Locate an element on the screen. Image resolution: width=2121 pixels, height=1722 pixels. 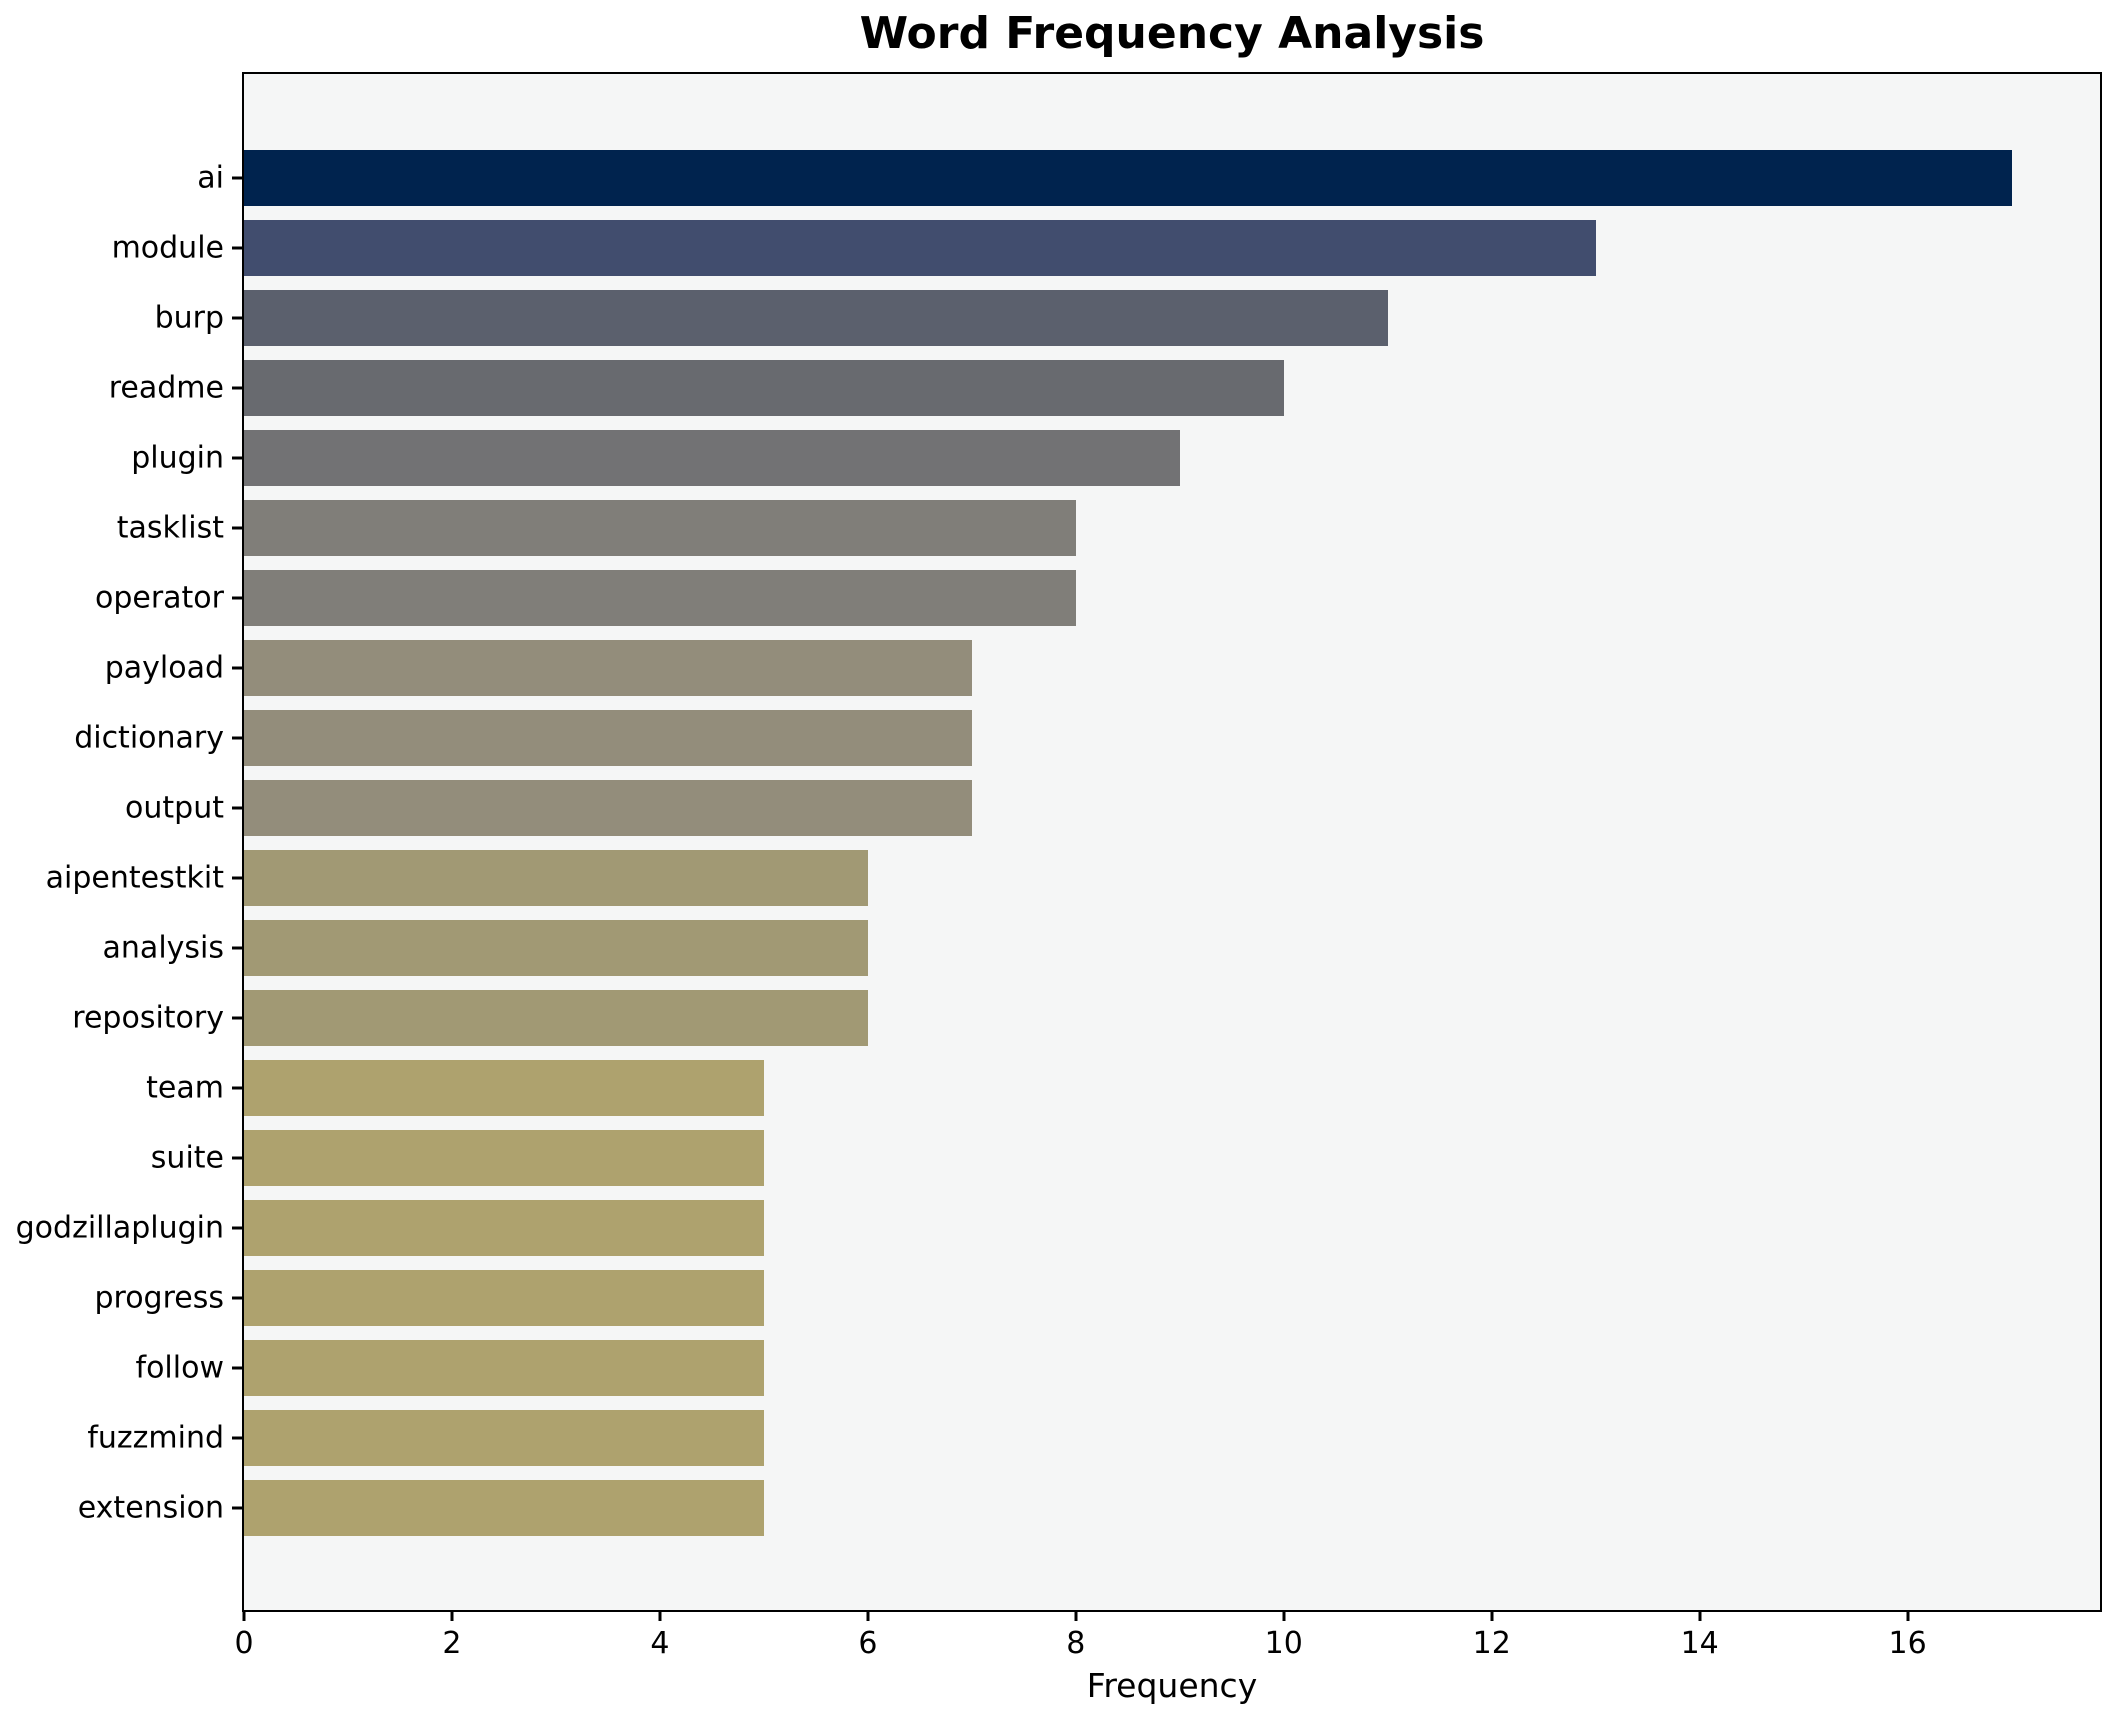
y-tick-label: team is located at coordinates (185, 1088).